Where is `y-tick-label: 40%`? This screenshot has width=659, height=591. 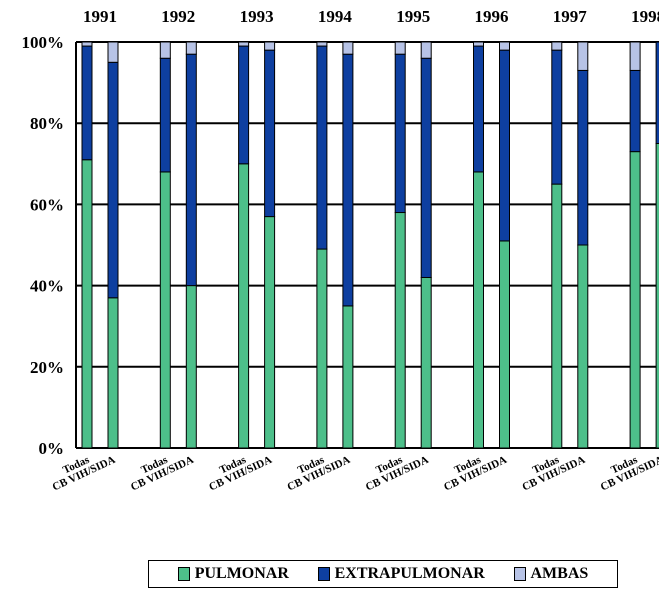
y-tick-label: 40% is located at coordinates (47, 286).